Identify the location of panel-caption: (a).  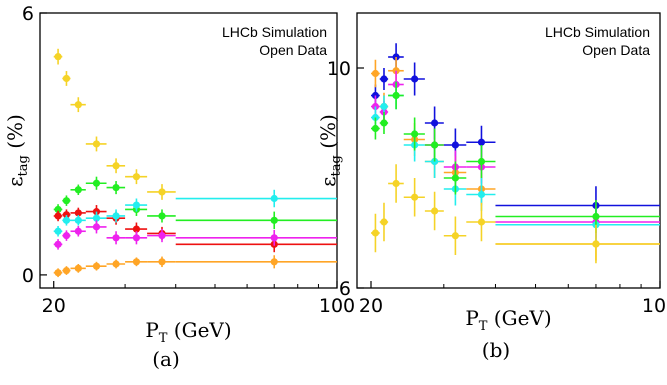
(166, 359).